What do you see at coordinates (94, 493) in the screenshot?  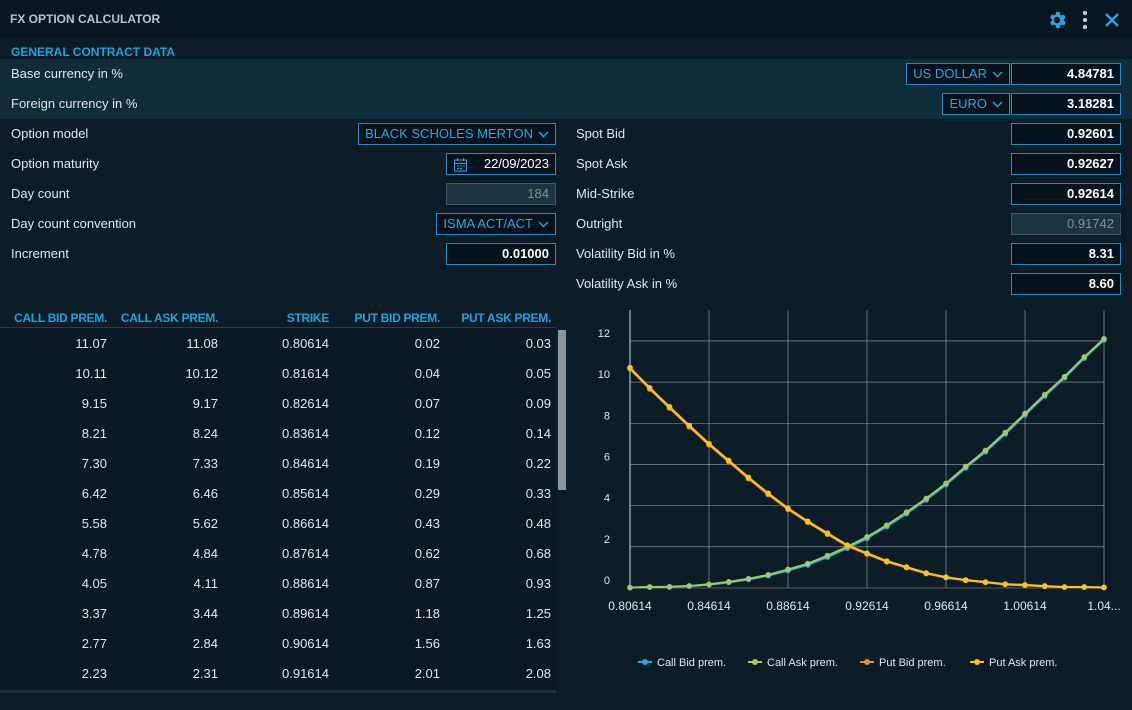 I see `table-cell: 6.42` at bounding box center [94, 493].